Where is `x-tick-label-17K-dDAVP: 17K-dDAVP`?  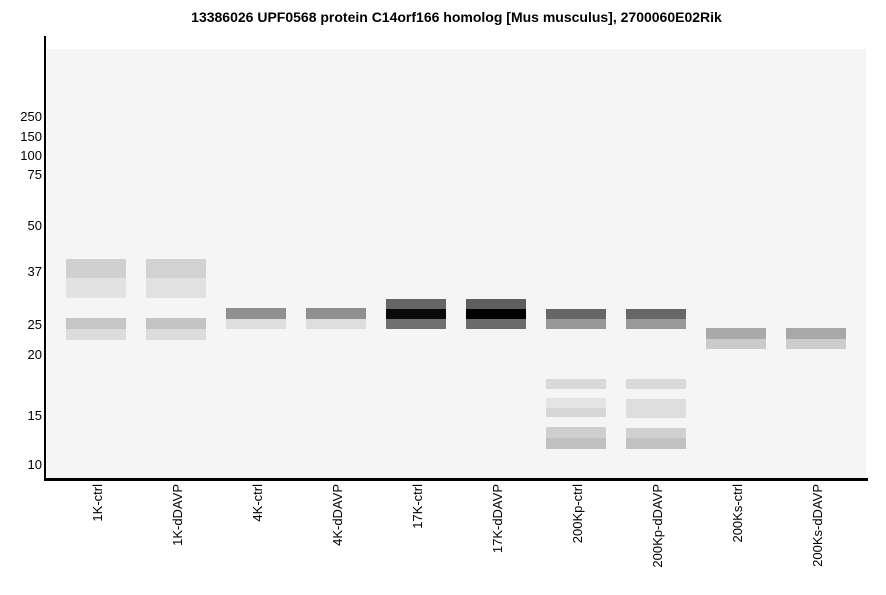
x-tick-label-17K-dDAVP: 17K-dDAVP is located at coordinates (497, 519).